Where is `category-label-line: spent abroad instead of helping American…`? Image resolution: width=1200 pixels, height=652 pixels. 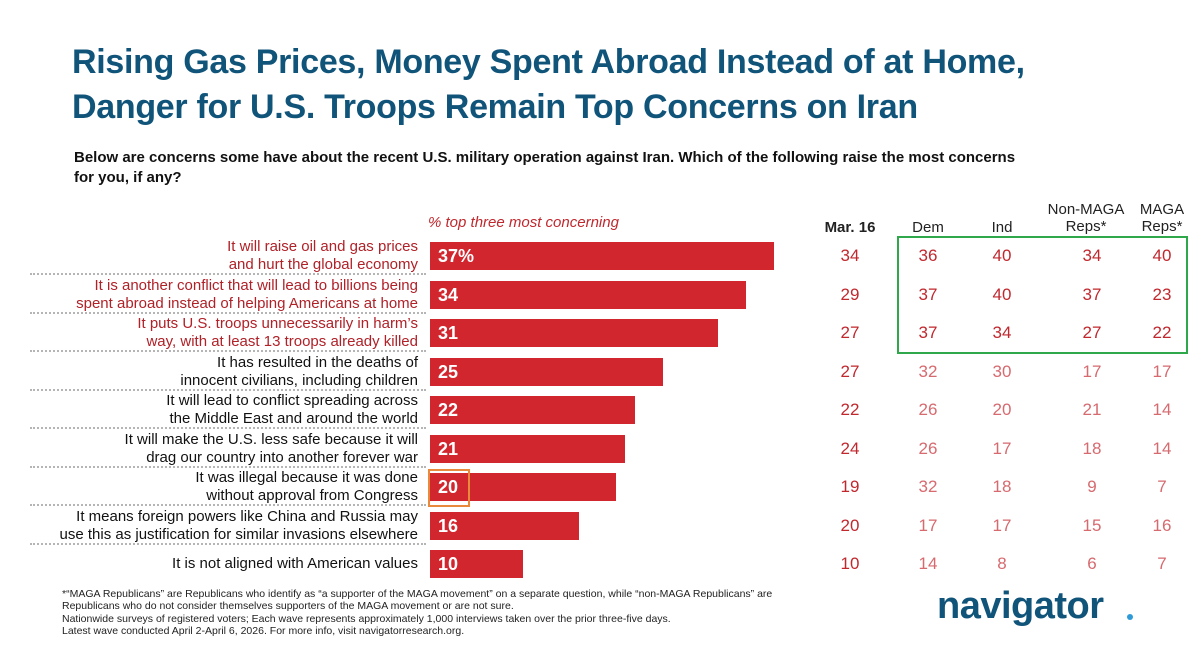
category-label-line: spent abroad instead of helping American… is located at coordinates (247, 303).